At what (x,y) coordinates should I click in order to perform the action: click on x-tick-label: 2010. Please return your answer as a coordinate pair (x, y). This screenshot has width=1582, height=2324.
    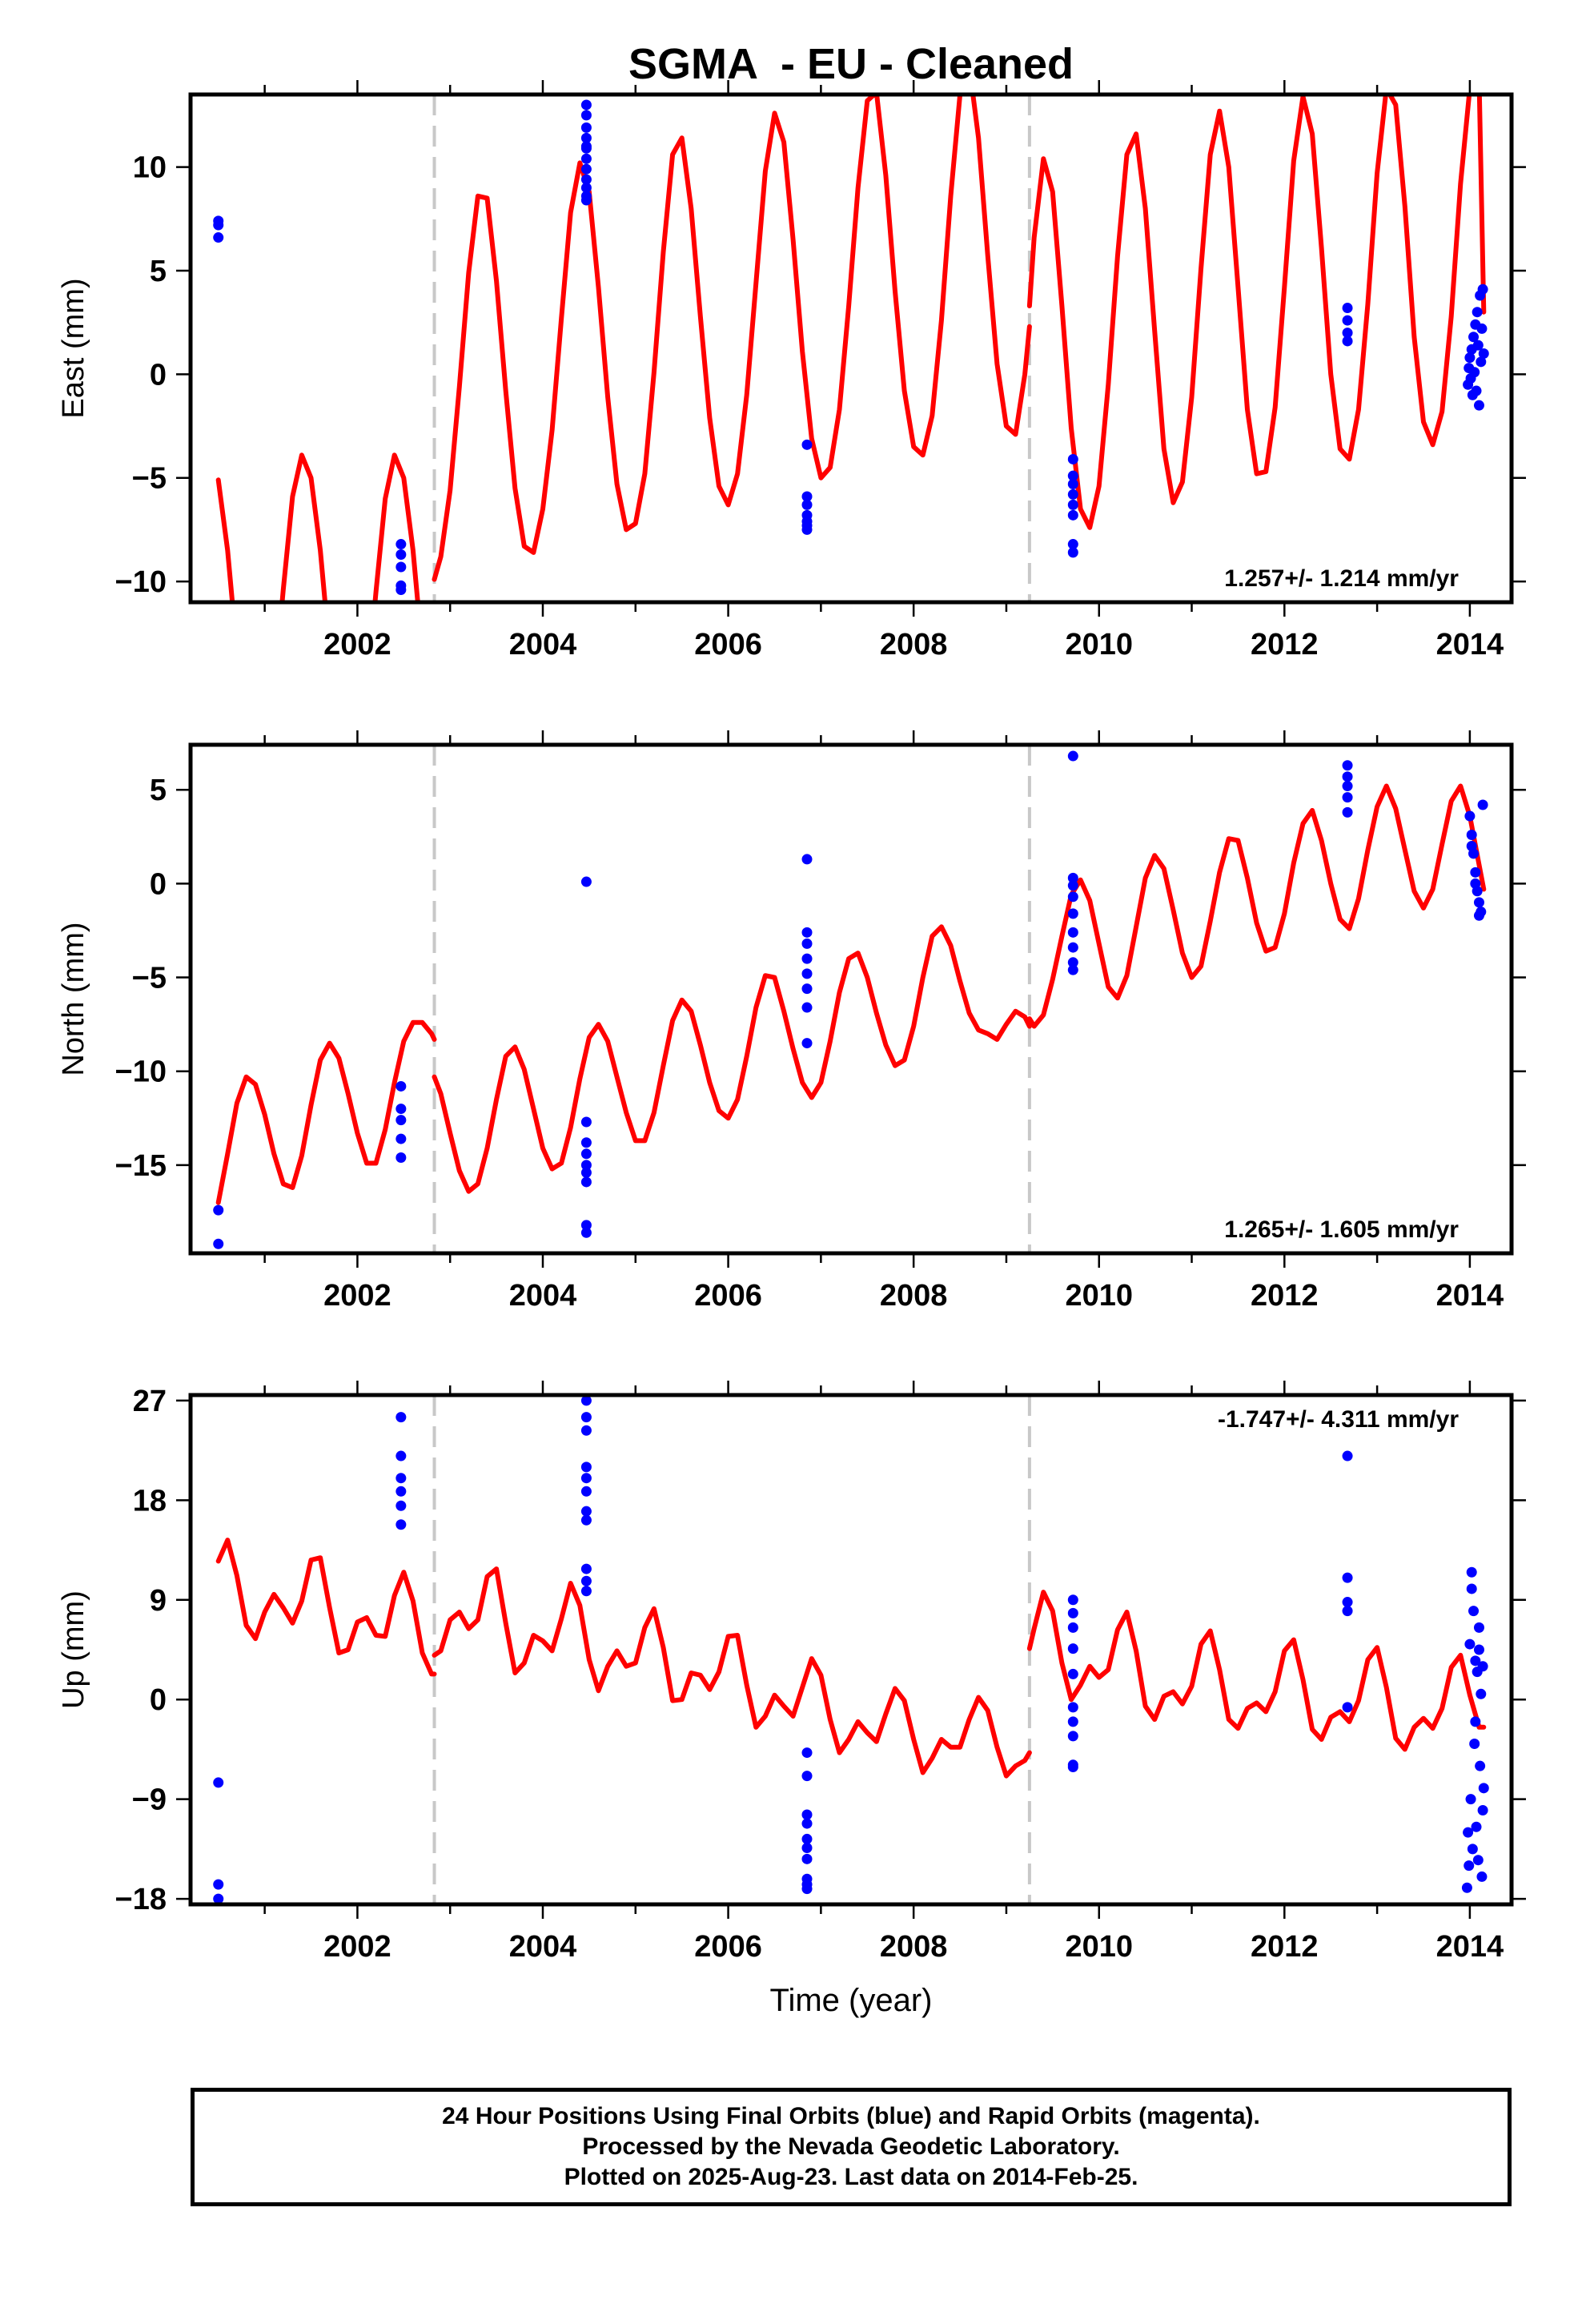
    Looking at the image, I should click on (1099, 1947).